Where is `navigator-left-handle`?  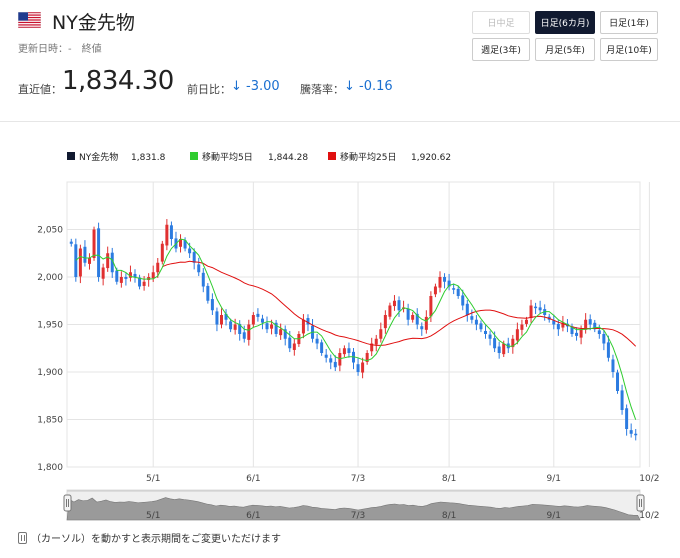 navigator-left-handle is located at coordinates (67, 503).